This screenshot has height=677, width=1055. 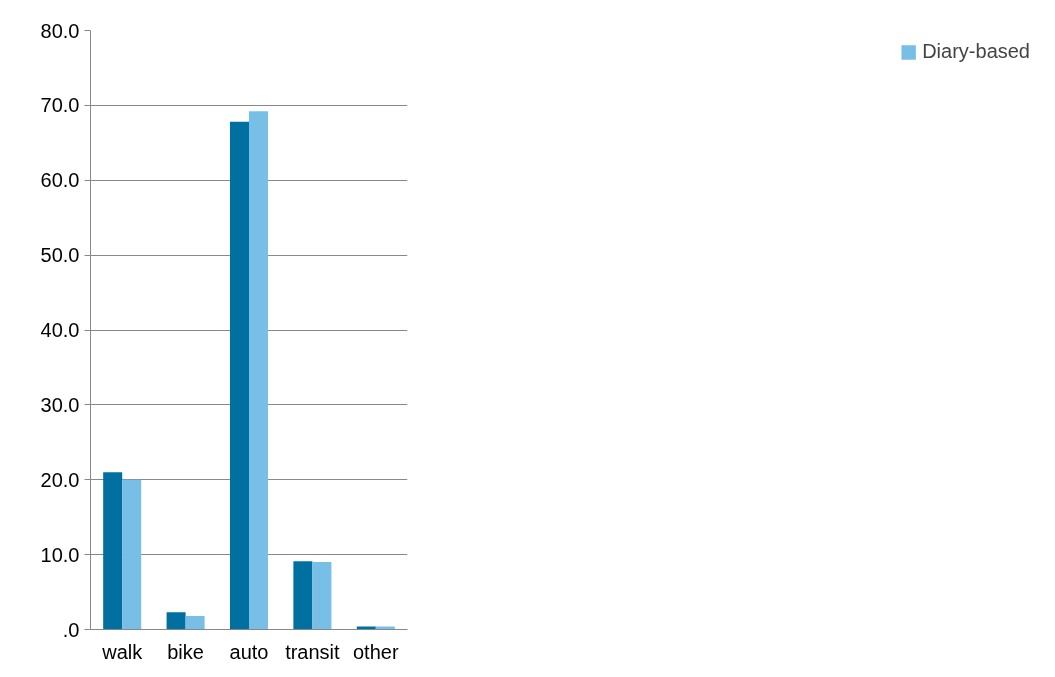 I want to click on y-tick-label: 70.0, so click(x=60, y=105).